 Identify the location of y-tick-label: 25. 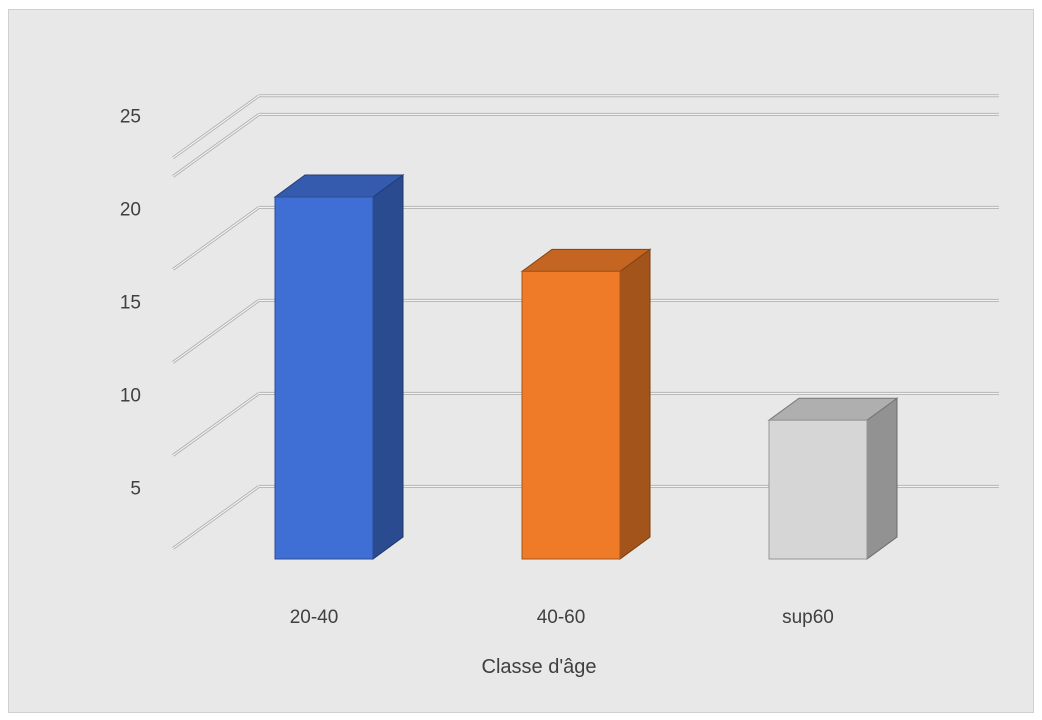
(130, 116).